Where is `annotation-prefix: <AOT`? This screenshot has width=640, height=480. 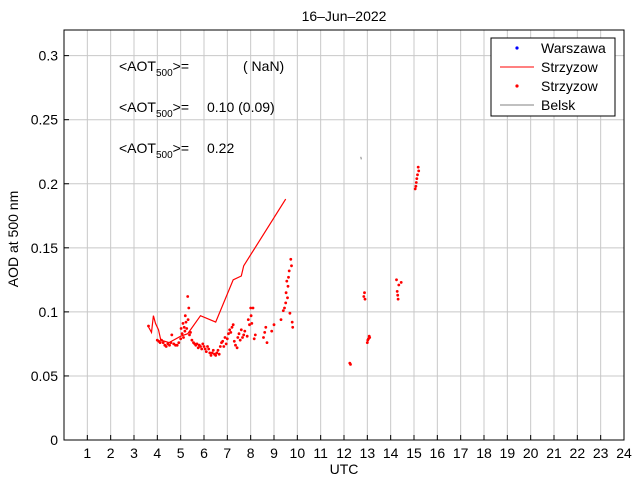 annotation-prefix: <AOT is located at coordinates (137, 107).